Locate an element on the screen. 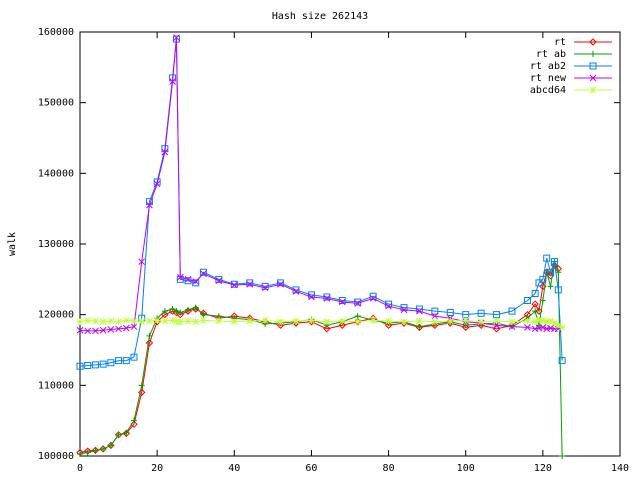  y-axis-label: walk is located at coordinates (12, 244).